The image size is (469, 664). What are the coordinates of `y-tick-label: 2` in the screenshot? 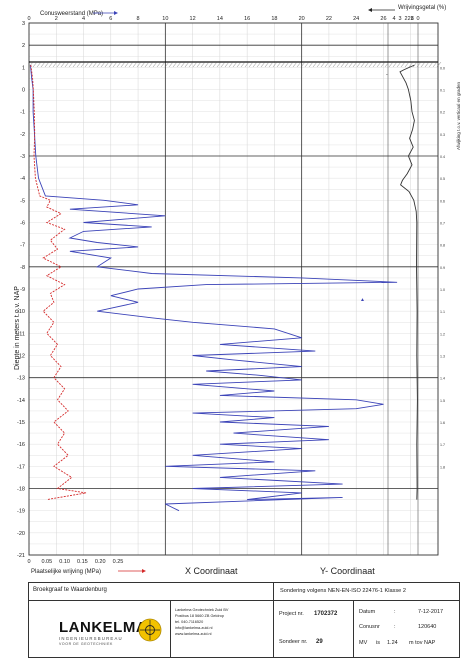 It's located at (23, 46).